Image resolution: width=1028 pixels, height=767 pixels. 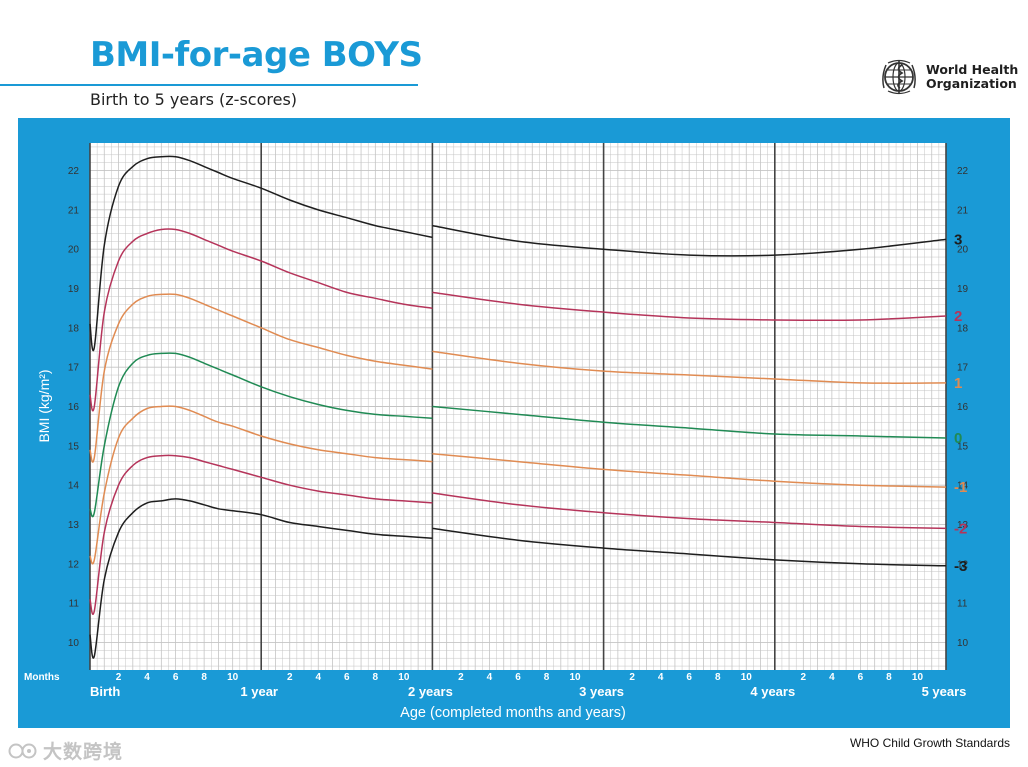 I want to click on chart-subtitle: Birth to 5 years (z-scores), so click(x=194, y=99).